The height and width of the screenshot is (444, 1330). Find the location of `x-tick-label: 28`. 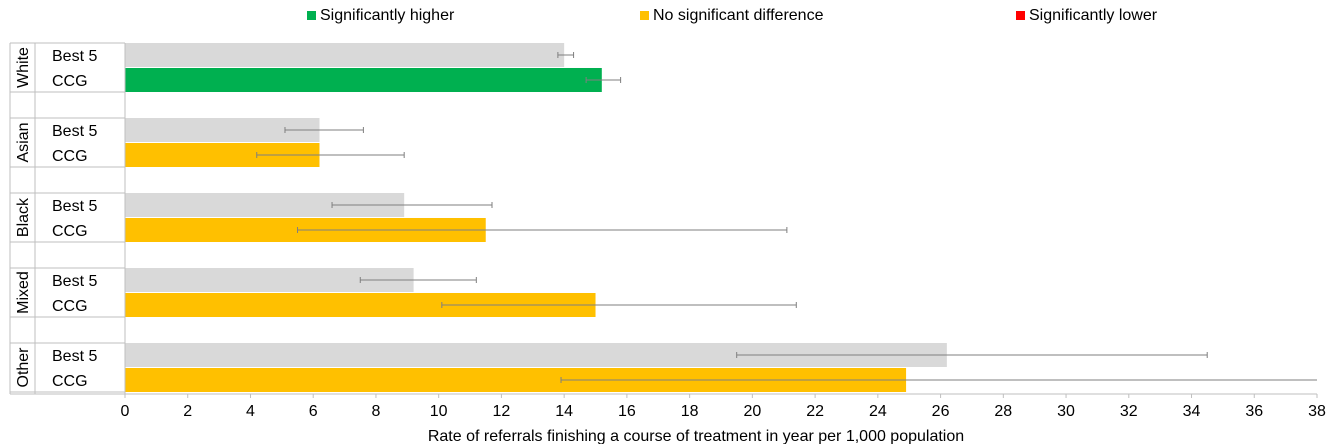

x-tick-label: 28 is located at coordinates (1003, 411).